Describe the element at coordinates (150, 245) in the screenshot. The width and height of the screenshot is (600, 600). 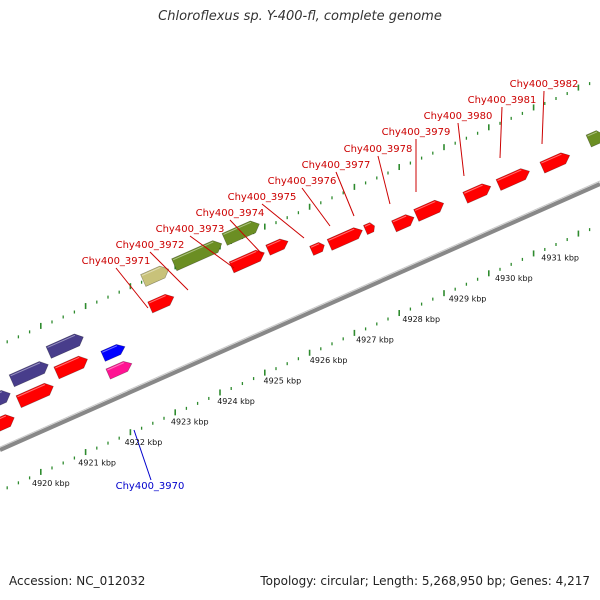
I see `gene-label: Chy400_3972` at that location.